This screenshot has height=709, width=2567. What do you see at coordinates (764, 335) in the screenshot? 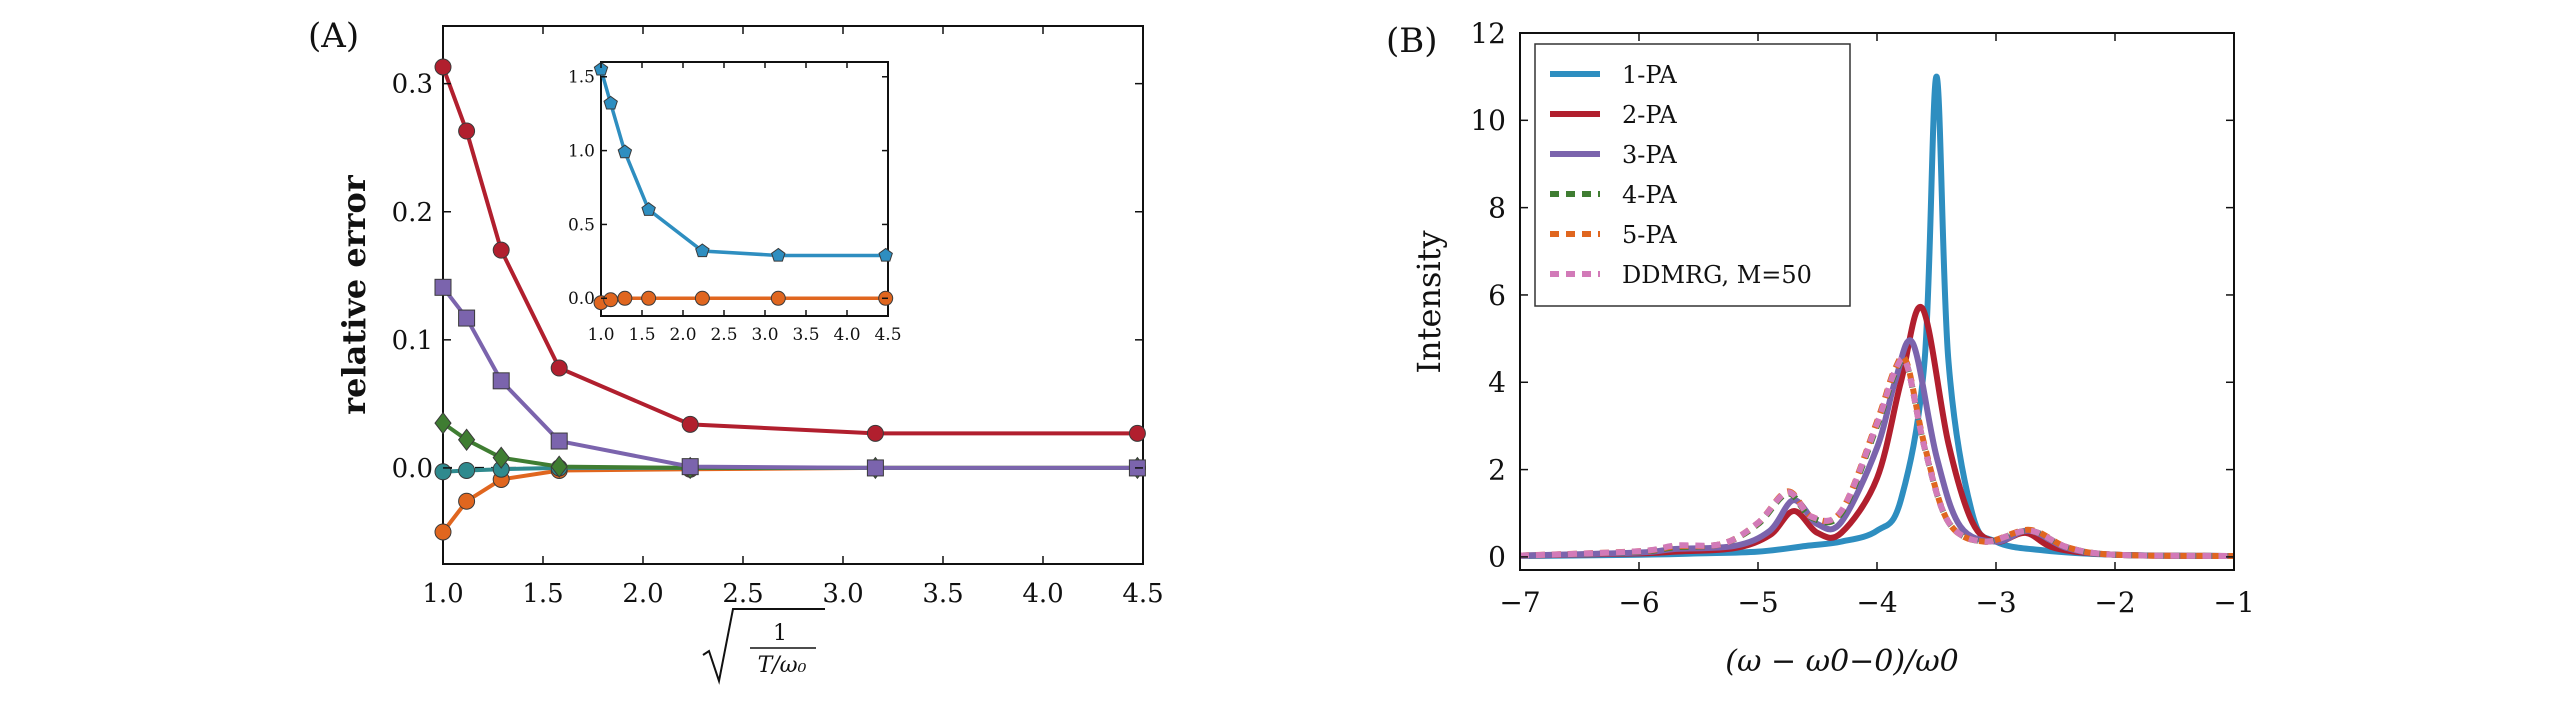
I see `inset-xtick-label: 3.0` at bounding box center [764, 335].